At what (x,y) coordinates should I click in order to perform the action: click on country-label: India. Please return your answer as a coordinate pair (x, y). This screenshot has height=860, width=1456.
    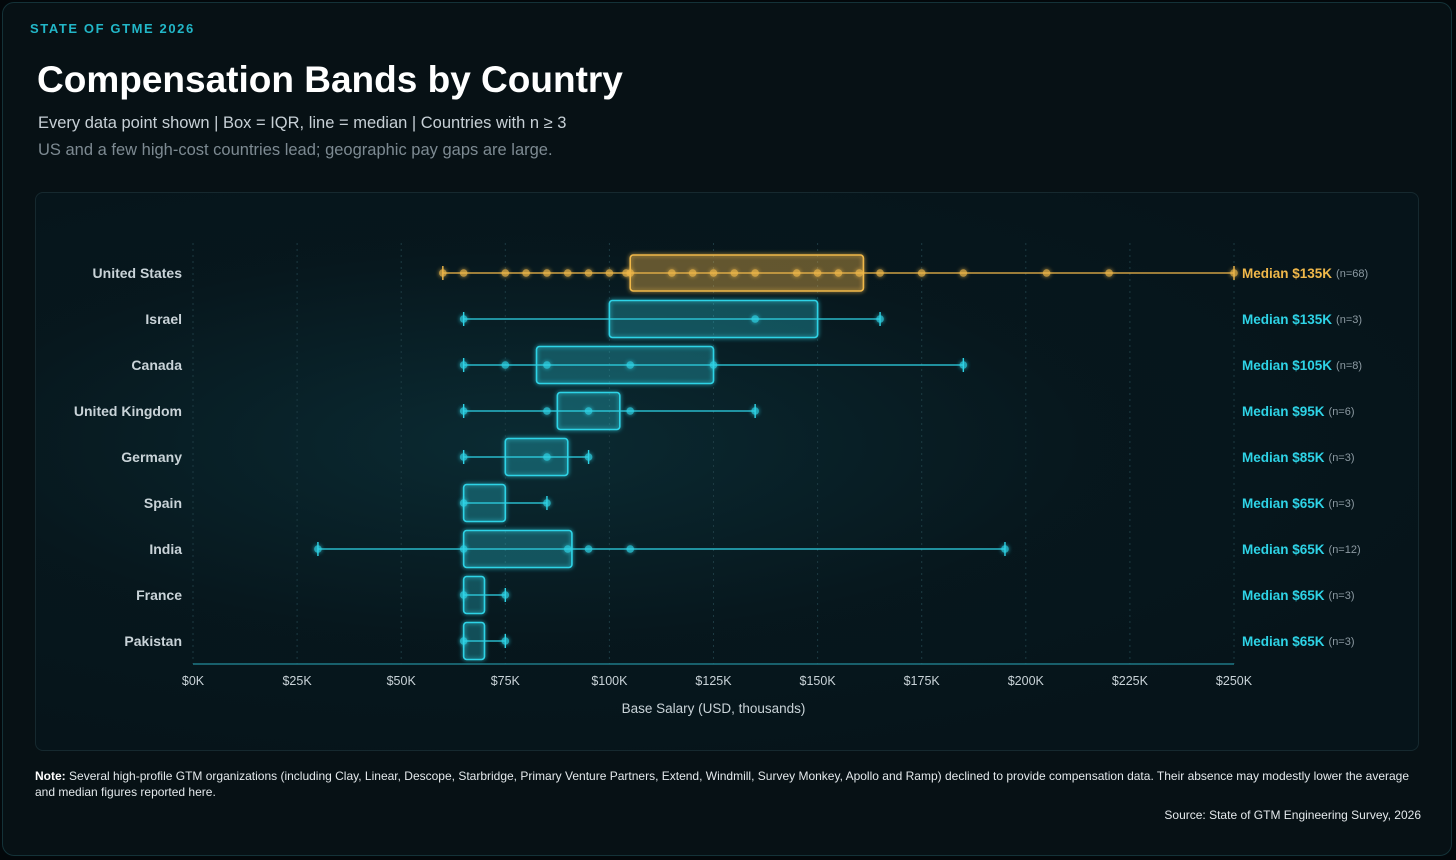
    Looking at the image, I should click on (165, 549).